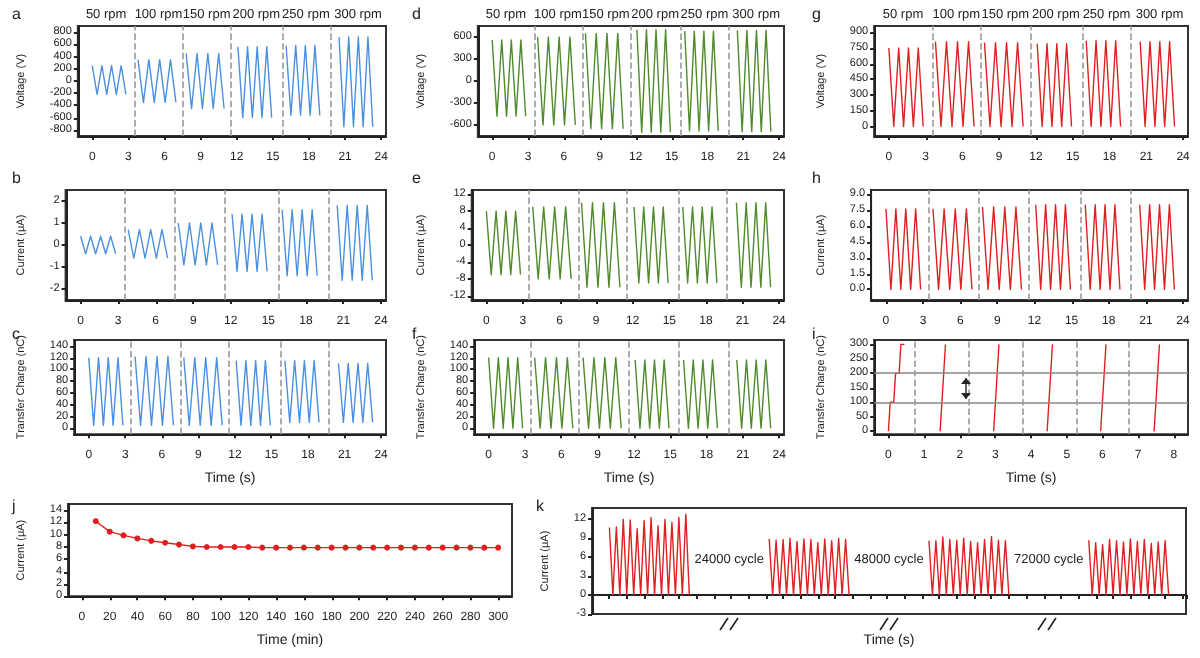 The height and width of the screenshot is (658, 1200). What do you see at coordinates (13, 506) in the screenshot?
I see `chart-title: j` at bounding box center [13, 506].